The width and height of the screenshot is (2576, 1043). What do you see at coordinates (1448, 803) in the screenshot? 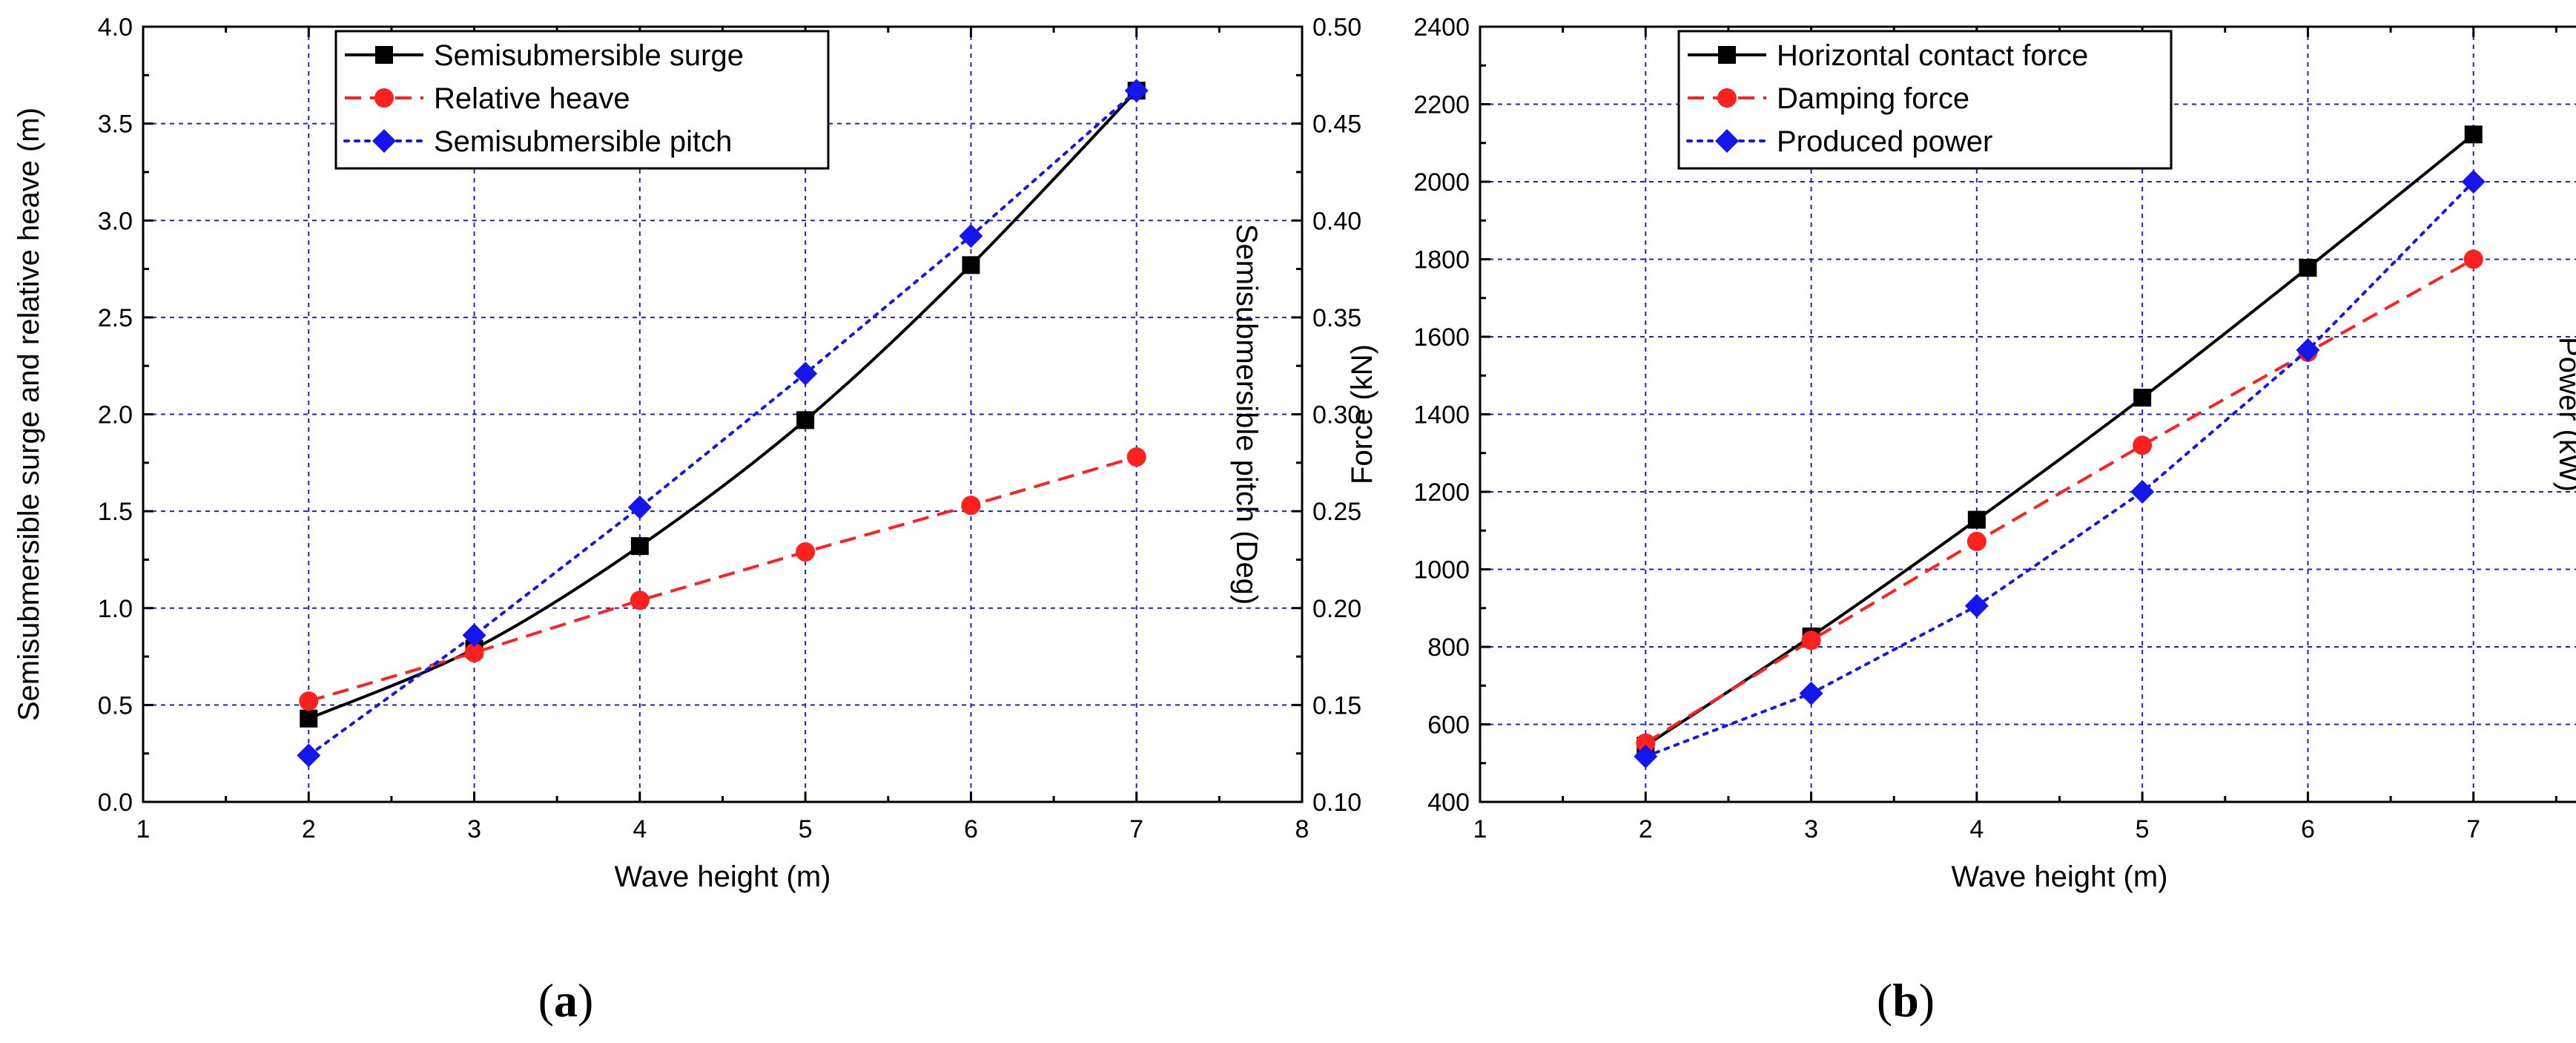
I see `y-tick-label: 400` at bounding box center [1448, 803].